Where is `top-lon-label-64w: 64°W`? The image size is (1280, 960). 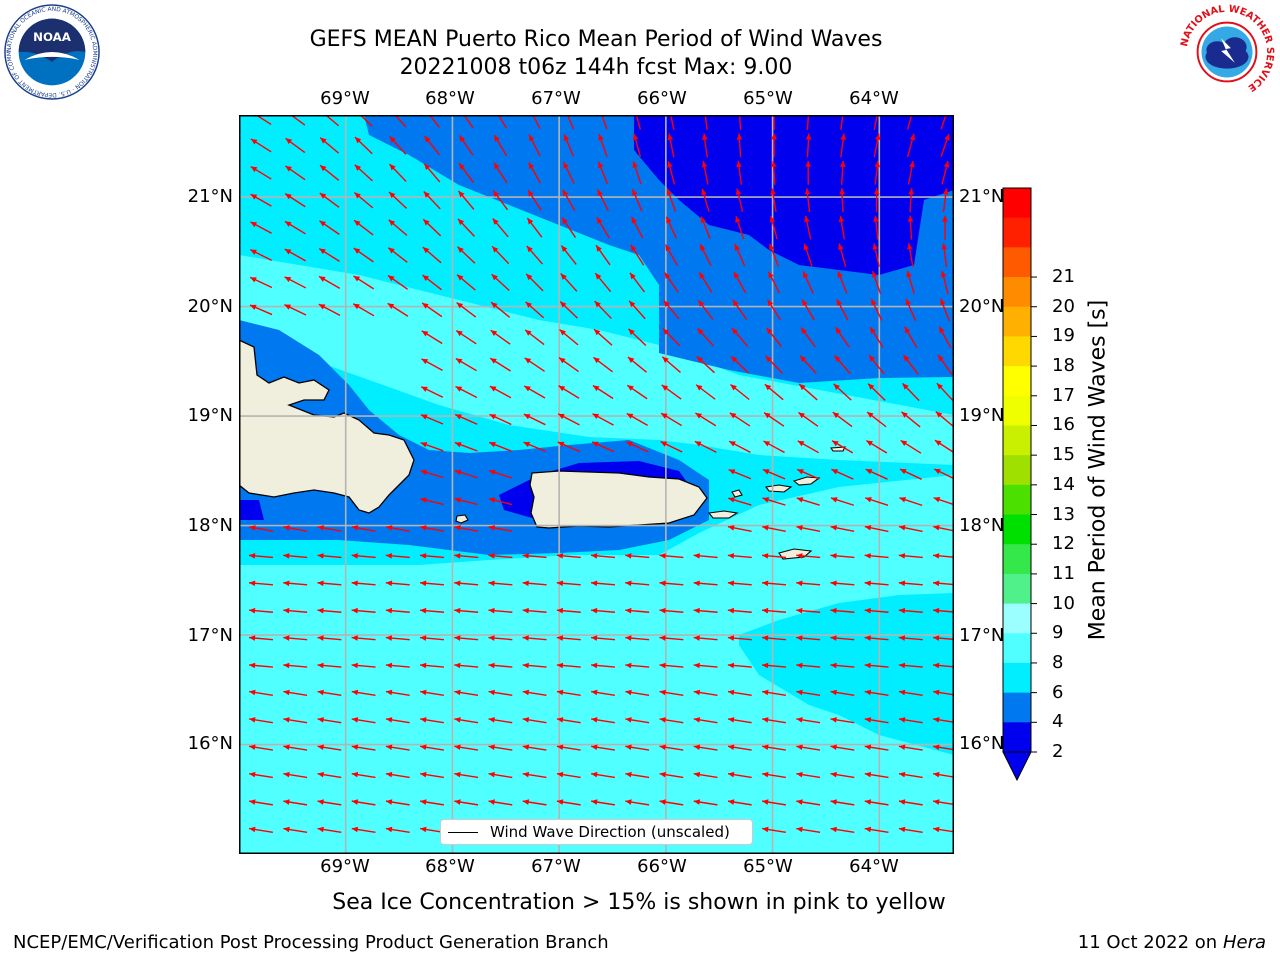
top-lon-label-64w: 64°W is located at coordinates (874, 98).